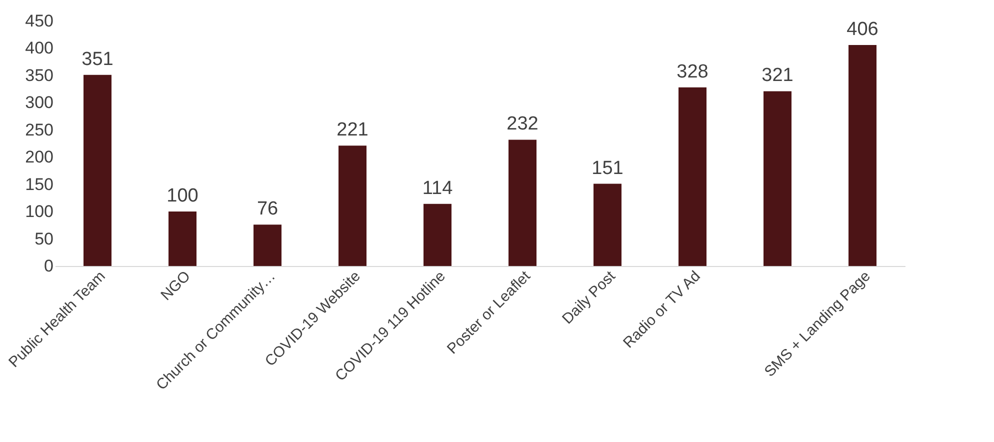 The image size is (994, 442). What do you see at coordinates (98, 59) in the screenshot?
I see `data-label: 351` at bounding box center [98, 59].